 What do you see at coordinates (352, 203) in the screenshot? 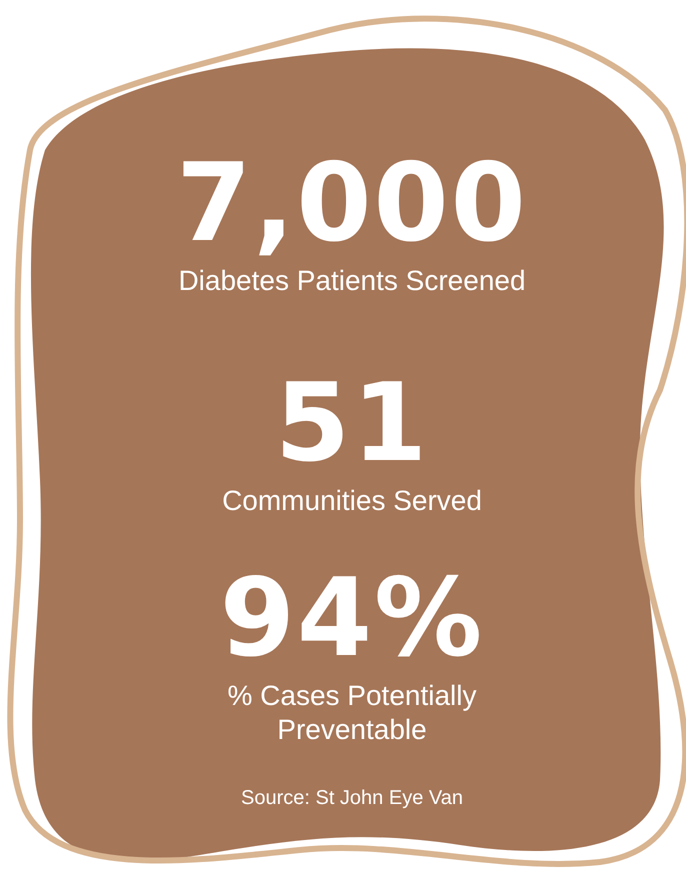
I see `data-label: 7,000` at bounding box center [352, 203].